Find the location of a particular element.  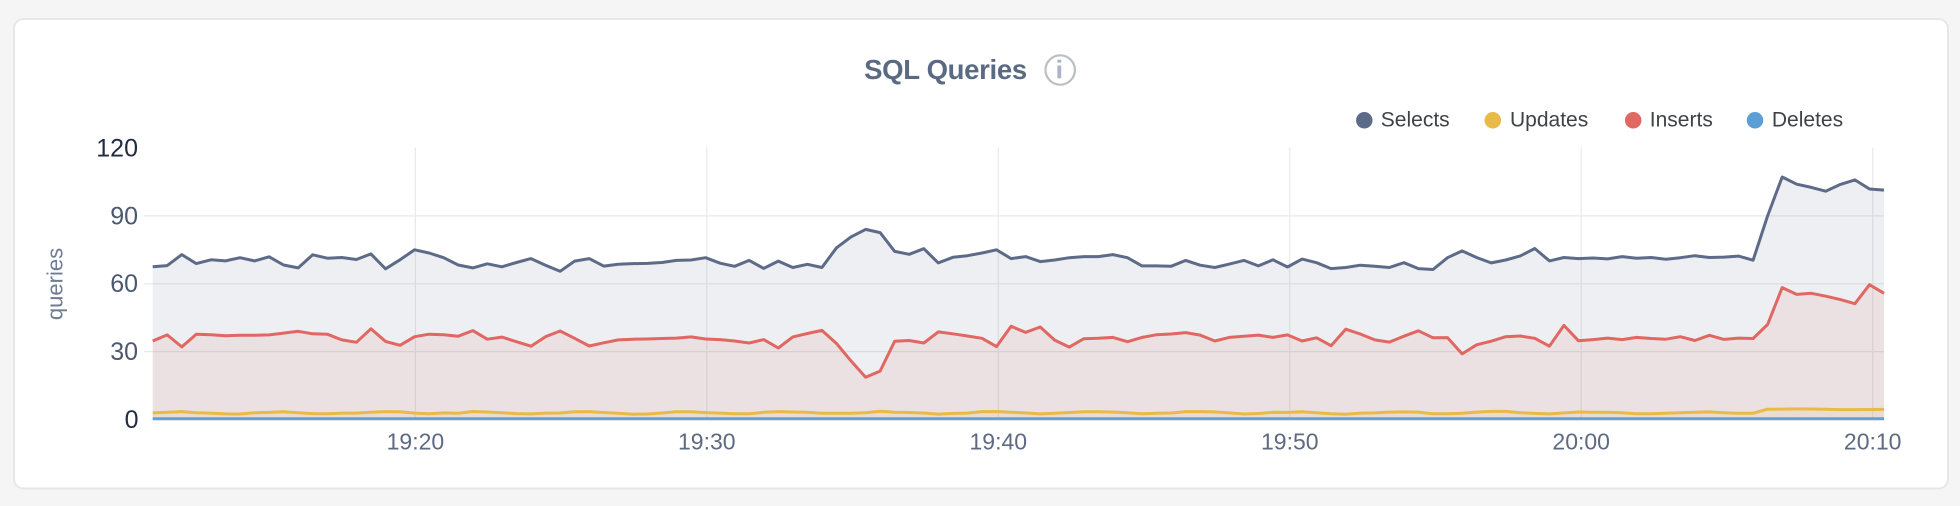

svg-text: Deletes is located at coordinates (1807, 119).